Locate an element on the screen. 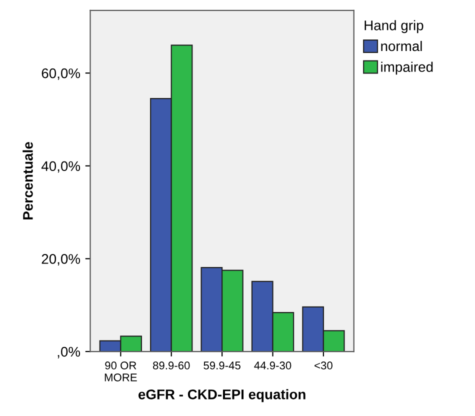  legend-label: impaired is located at coordinates (407, 68).